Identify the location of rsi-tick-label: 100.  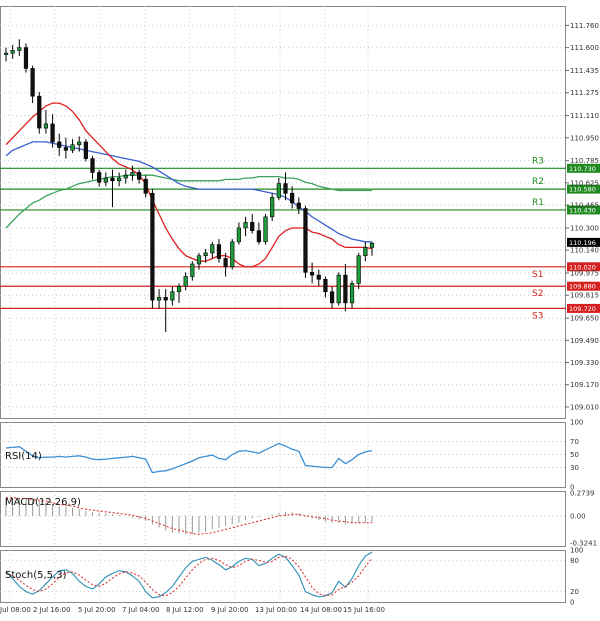
(576, 423).